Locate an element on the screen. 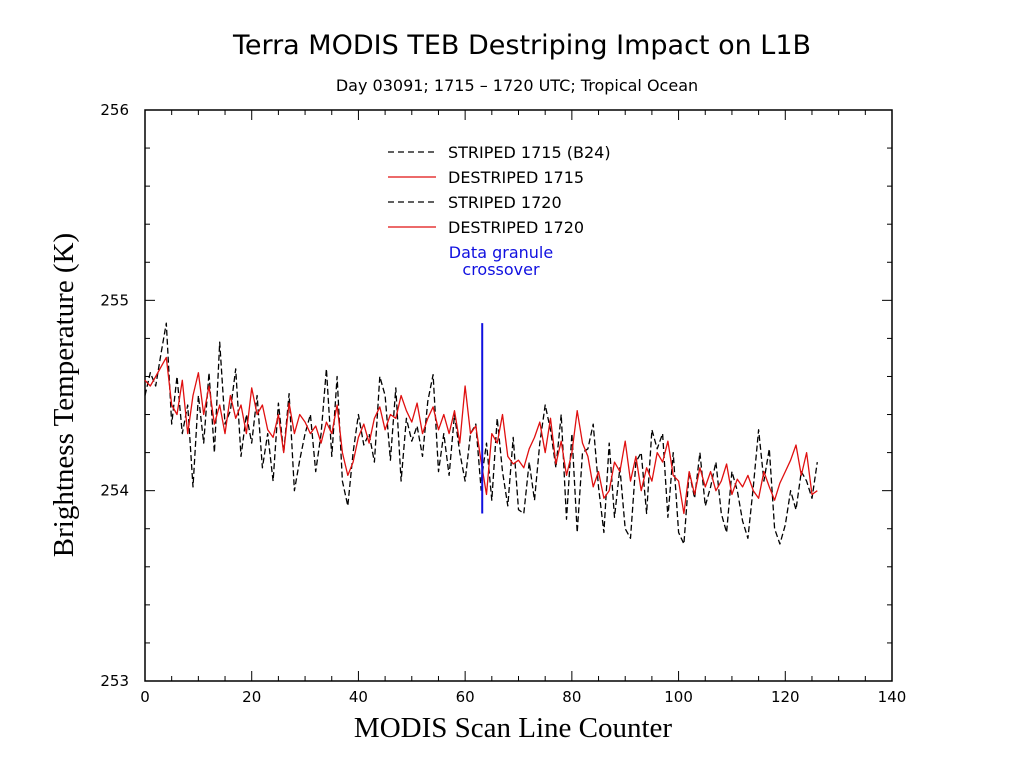  y-tick-label: 253 is located at coordinates (114, 681).